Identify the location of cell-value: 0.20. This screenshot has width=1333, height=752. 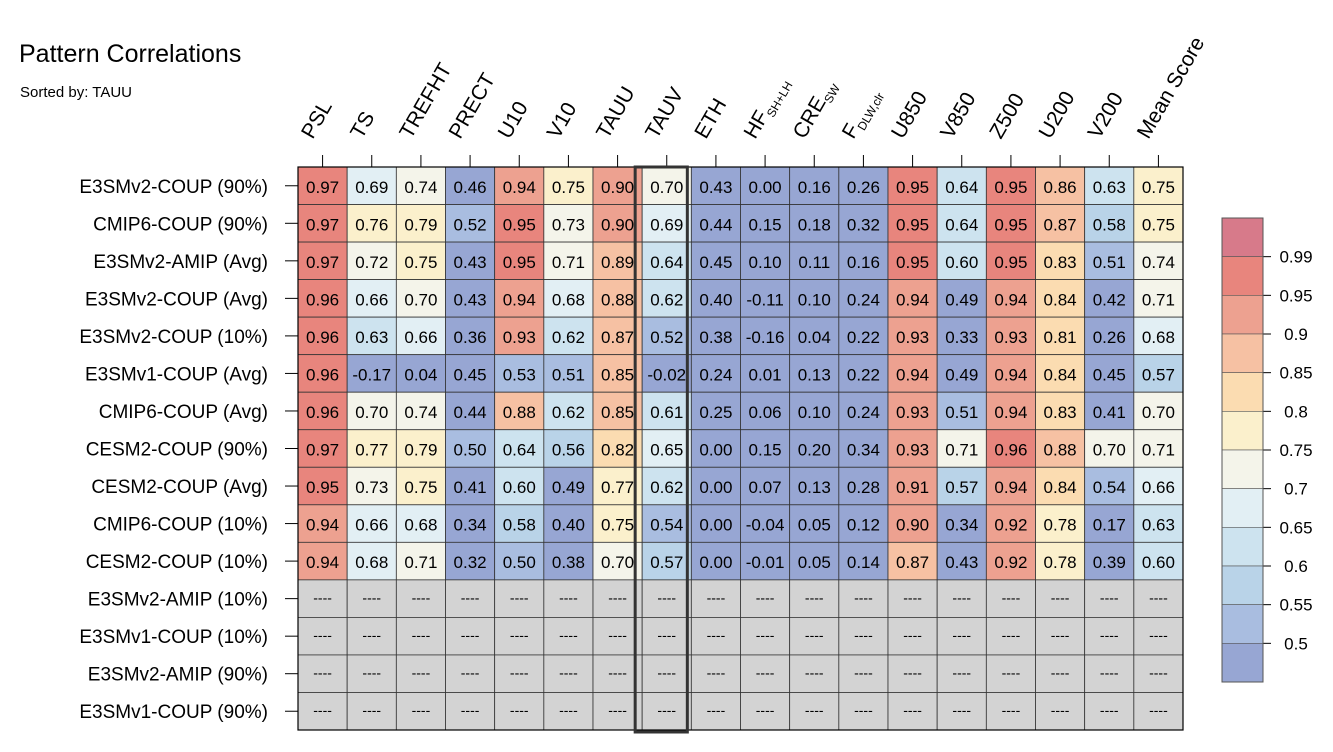
(814, 450).